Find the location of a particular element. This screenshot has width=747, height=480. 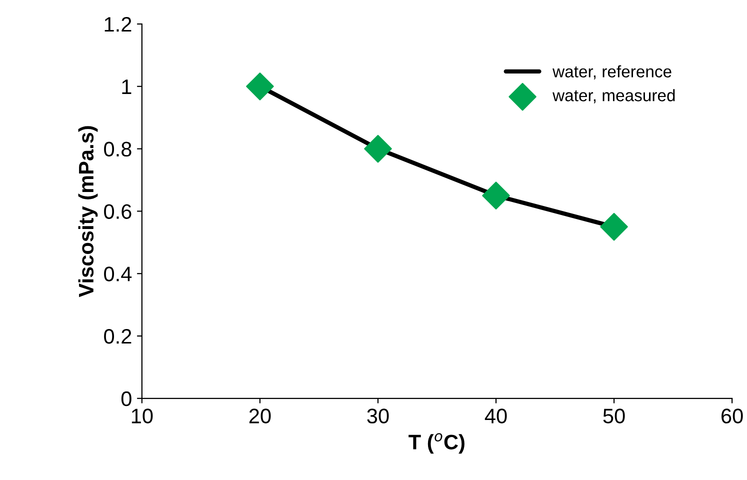

y-axis-title: Viscosity (mPa.s) is located at coordinates (88, 212).